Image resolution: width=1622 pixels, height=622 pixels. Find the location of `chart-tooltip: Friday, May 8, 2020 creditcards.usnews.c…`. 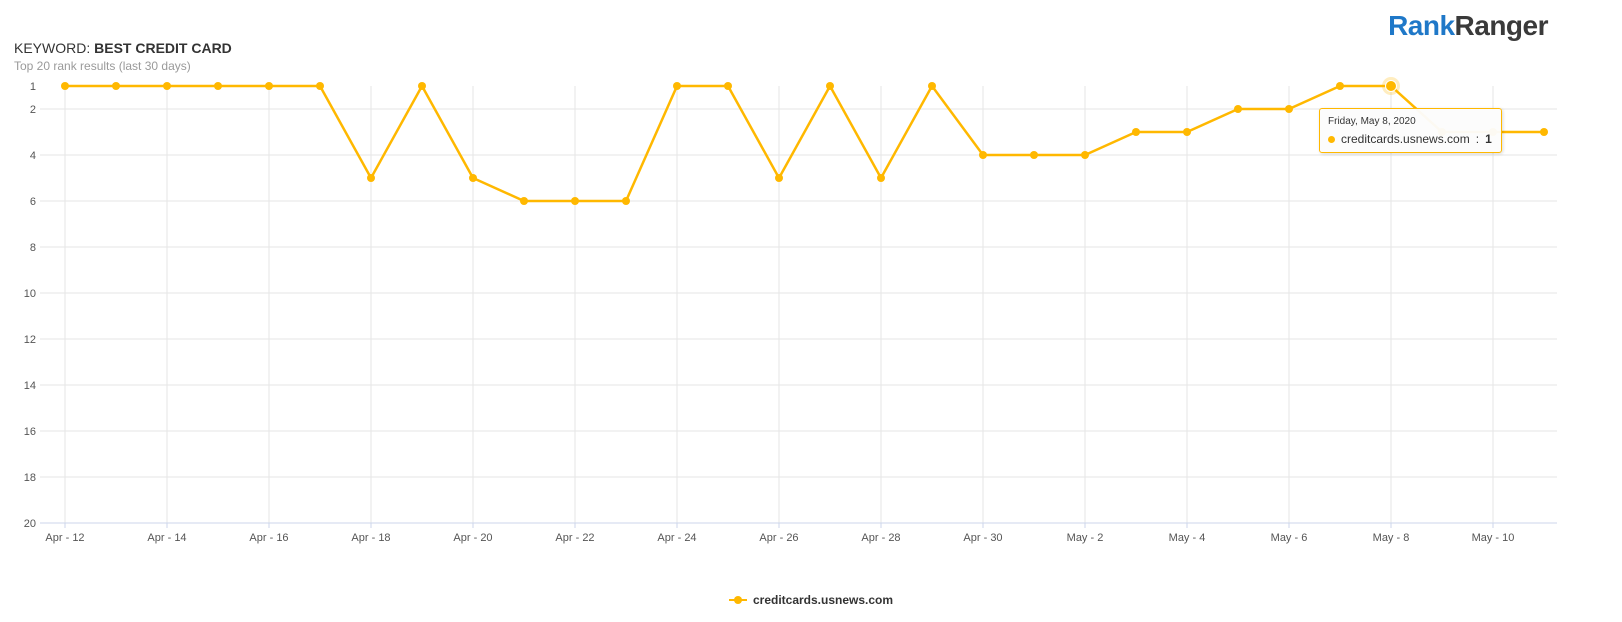

chart-tooltip: Friday, May 8, 2020 creditcards.usnews.c… is located at coordinates (1410, 130).